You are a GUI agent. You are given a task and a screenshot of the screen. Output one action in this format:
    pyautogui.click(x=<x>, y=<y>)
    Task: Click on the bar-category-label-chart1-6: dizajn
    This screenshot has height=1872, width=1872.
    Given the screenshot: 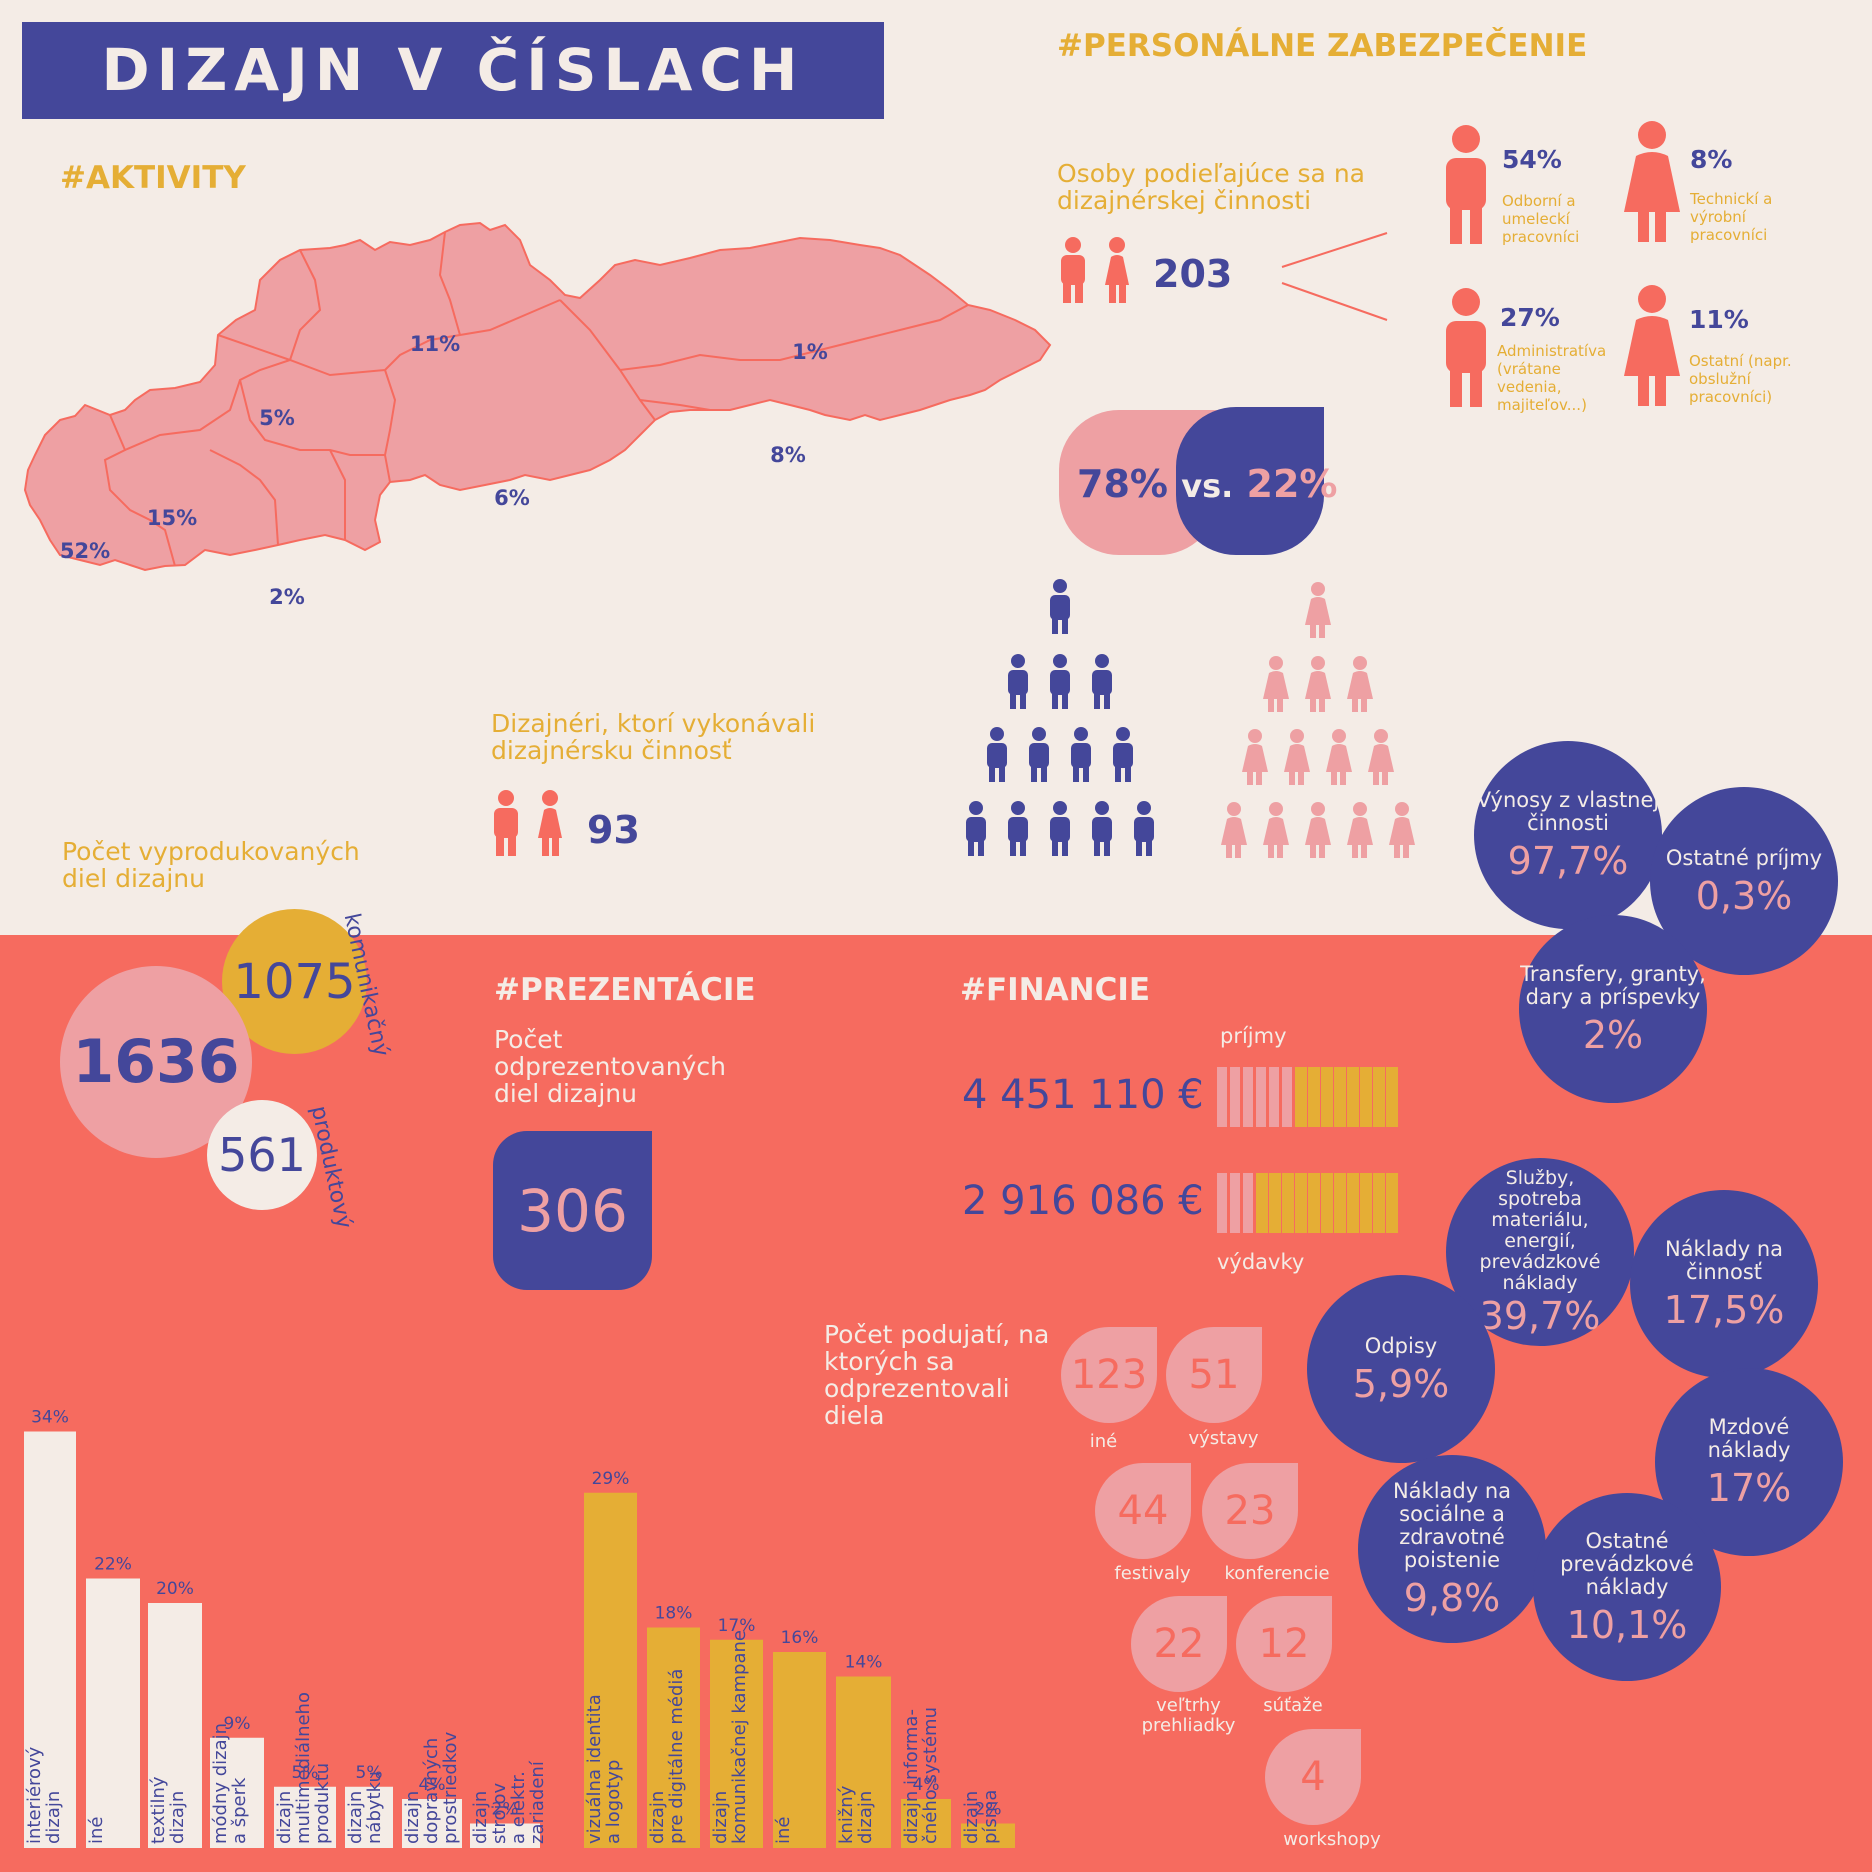 What is the action you would take?
    pyautogui.click(x=412, y=1817)
    